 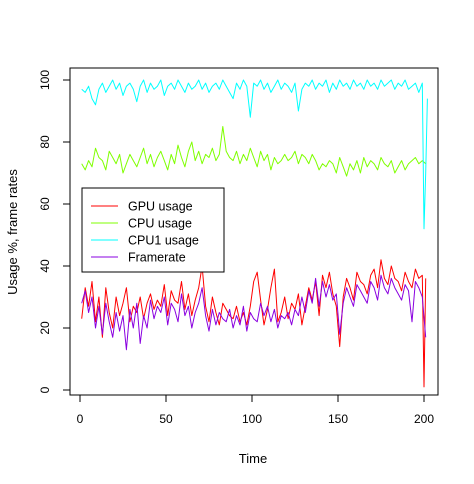 What do you see at coordinates (80, 419) in the screenshot?
I see `x-tick-label: 0` at bounding box center [80, 419].